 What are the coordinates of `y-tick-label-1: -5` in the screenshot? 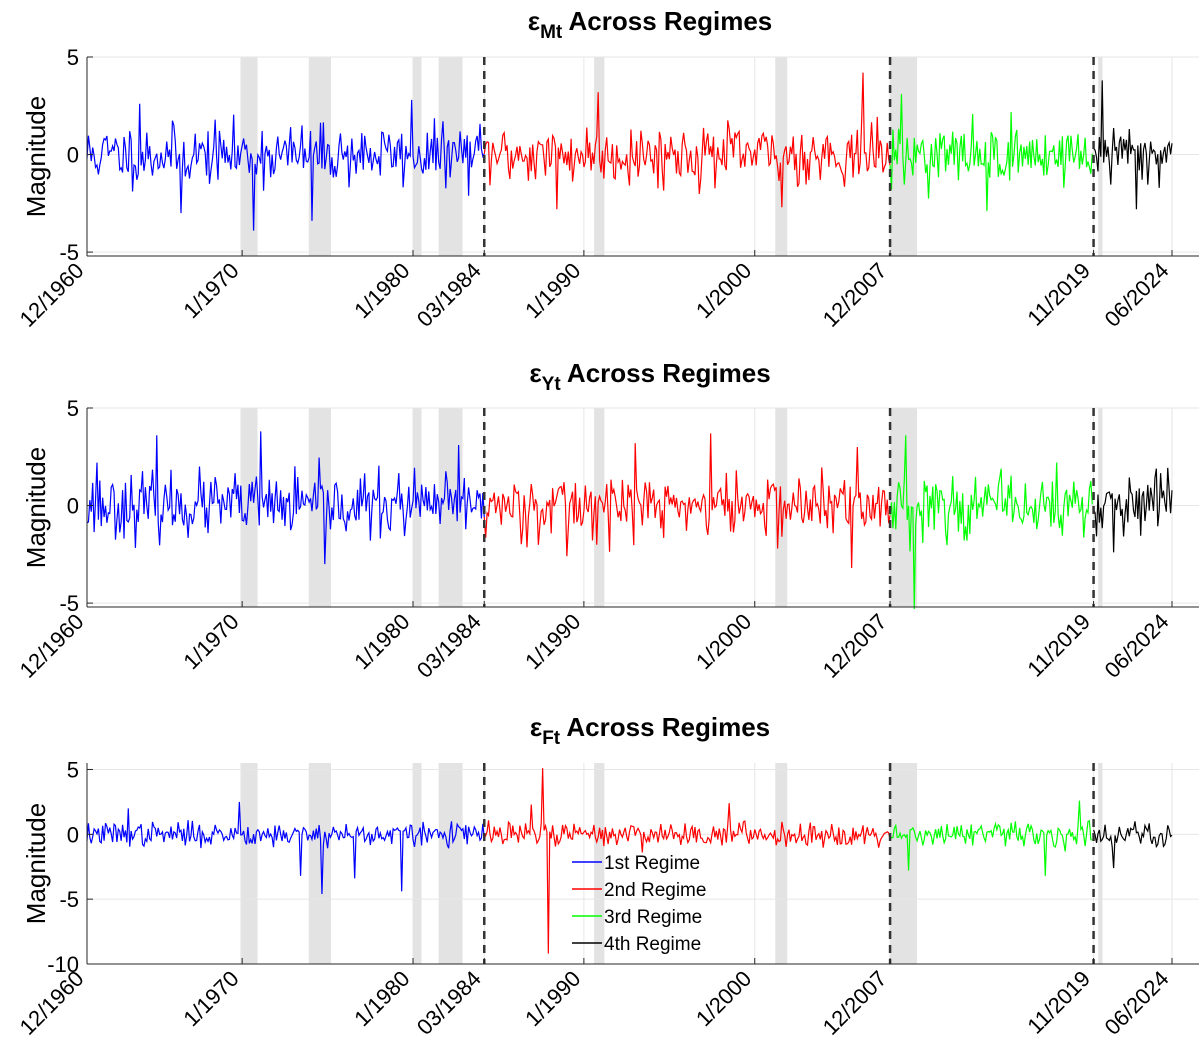 It's located at (69, 899).